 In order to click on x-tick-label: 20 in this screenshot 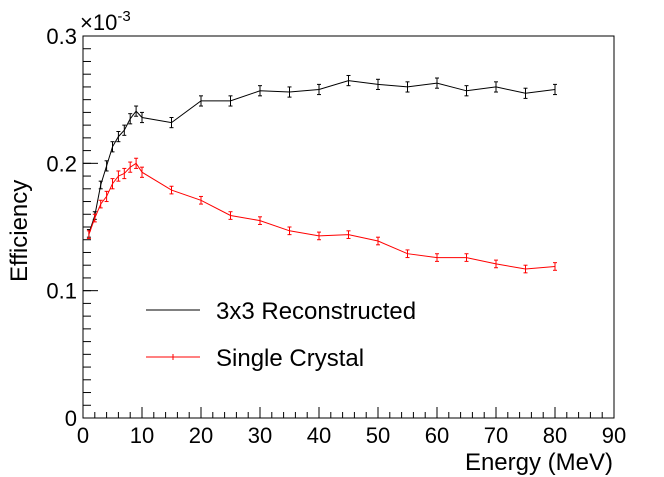, I will do `click(201, 435)`.